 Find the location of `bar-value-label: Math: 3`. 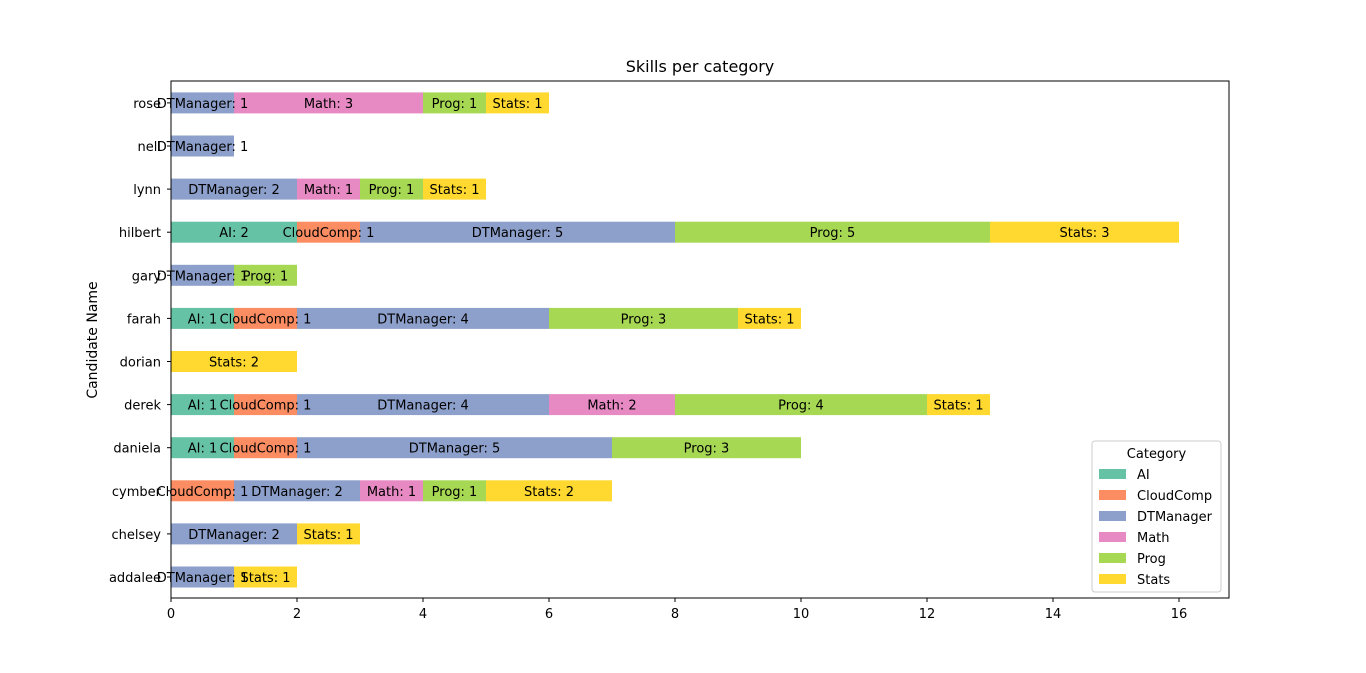

bar-value-label: Math: 3 is located at coordinates (328, 104).